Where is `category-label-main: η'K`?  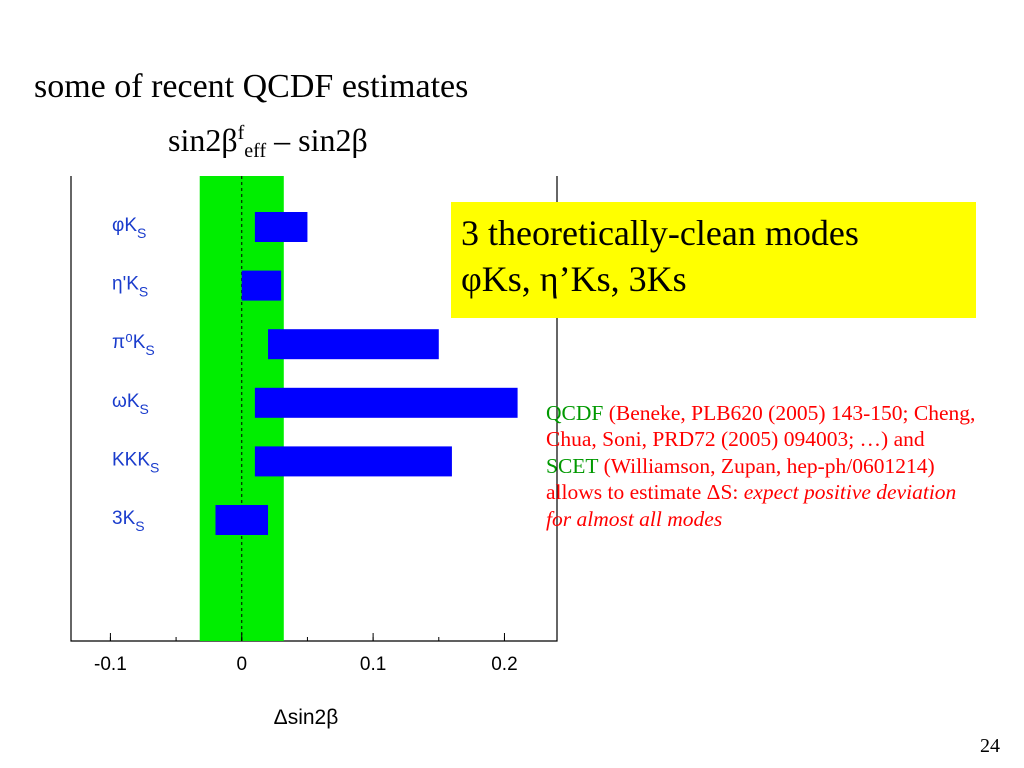
category-label-main: η'K is located at coordinates (125, 284).